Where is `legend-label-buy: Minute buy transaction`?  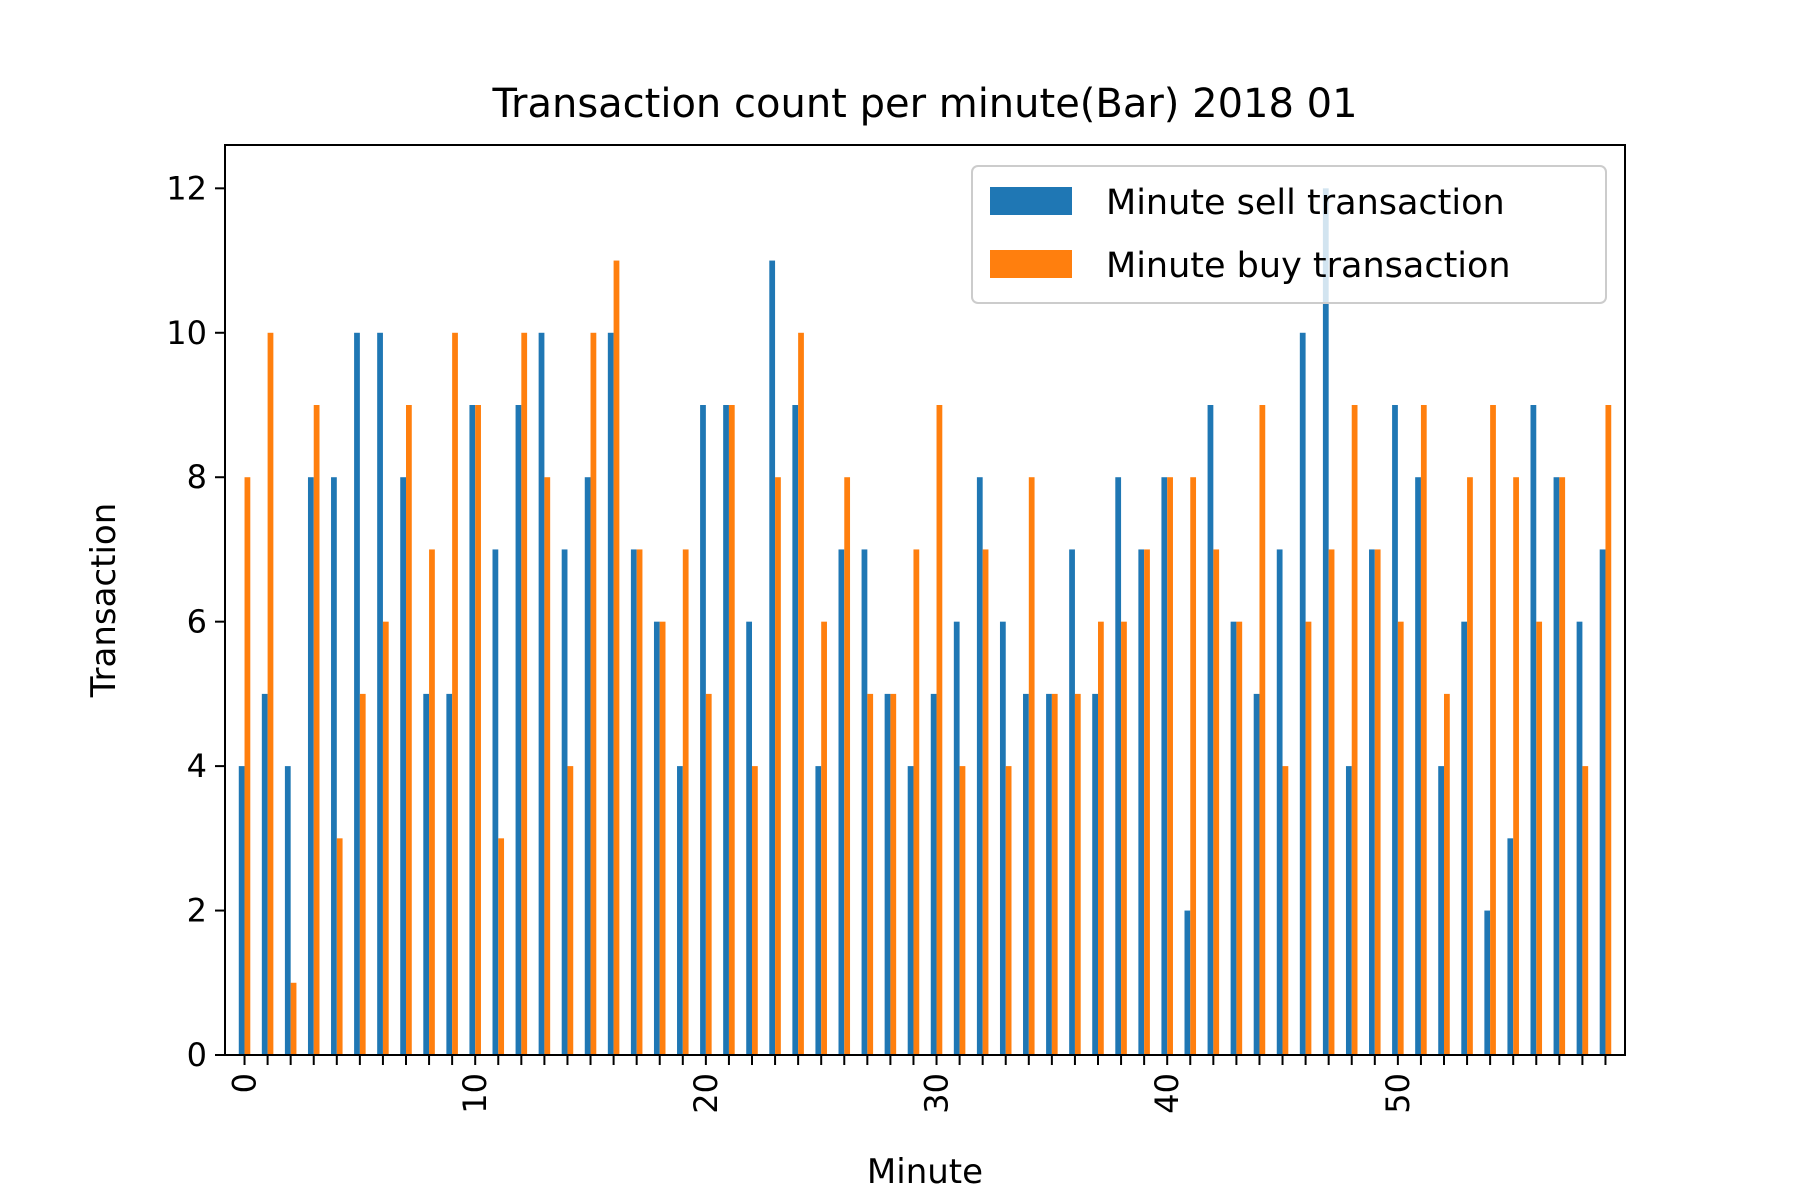 legend-label-buy: Minute buy transaction is located at coordinates (1308, 266).